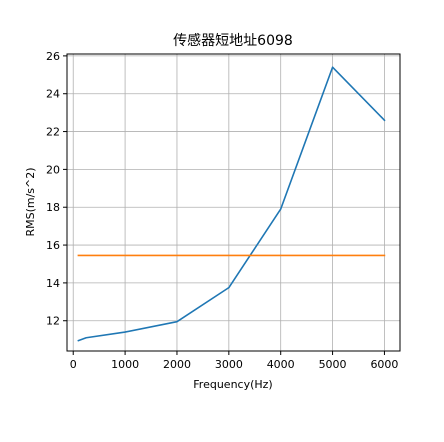 The image size is (444, 442). What do you see at coordinates (125, 364) in the screenshot?
I see `x-tick-label: 1000` at bounding box center [125, 364].